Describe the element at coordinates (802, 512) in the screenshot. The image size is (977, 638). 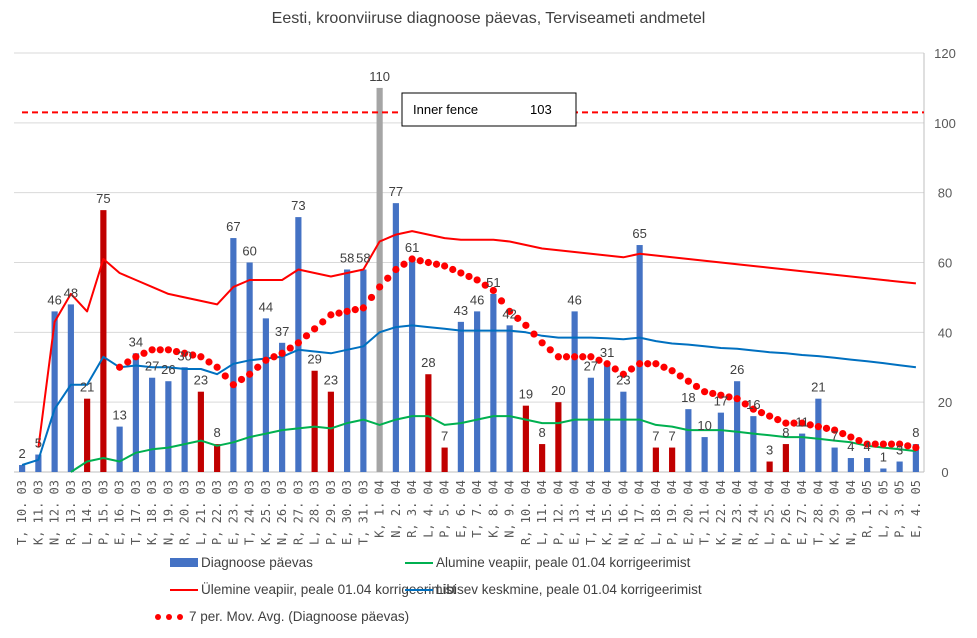
I see `x-tick-label: E, 27. 04` at that location.